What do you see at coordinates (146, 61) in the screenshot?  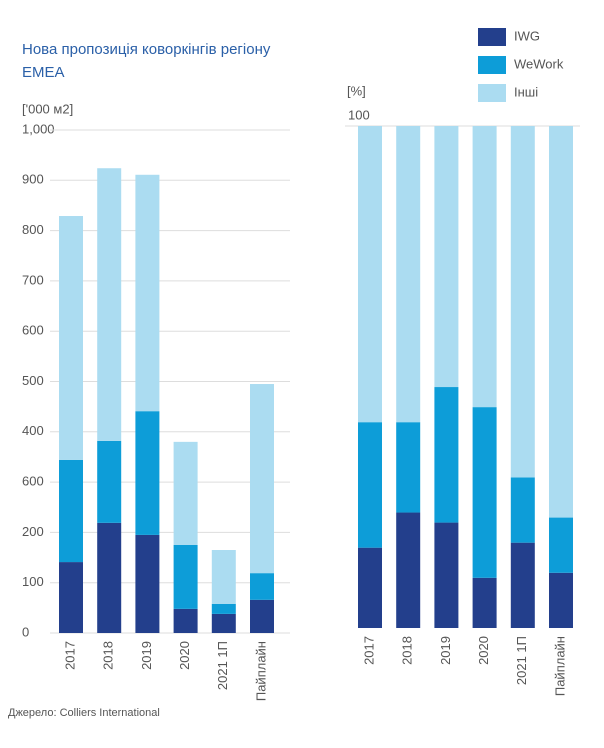 I see `chart-title: Нова пропозиція коворкінгів регіону EMEA` at bounding box center [146, 61].